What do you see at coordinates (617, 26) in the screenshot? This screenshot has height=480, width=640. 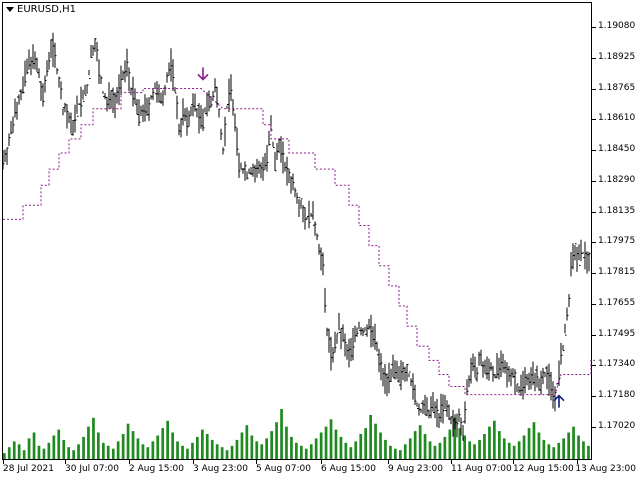 I see `price-label: 1.19080` at bounding box center [617, 26].